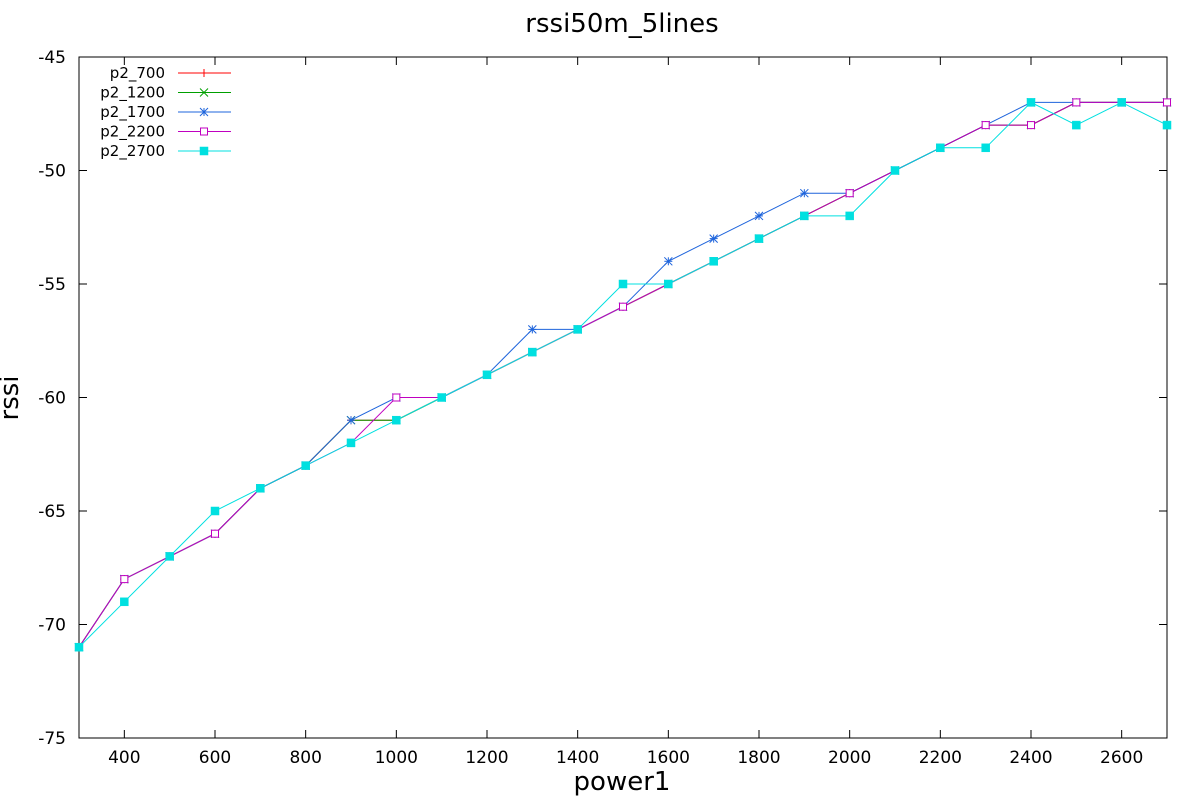 The height and width of the screenshot is (800, 1200). What do you see at coordinates (12, 397) in the screenshot?
I see `y-axis-label: rssi` at bounding box center [12, 397].